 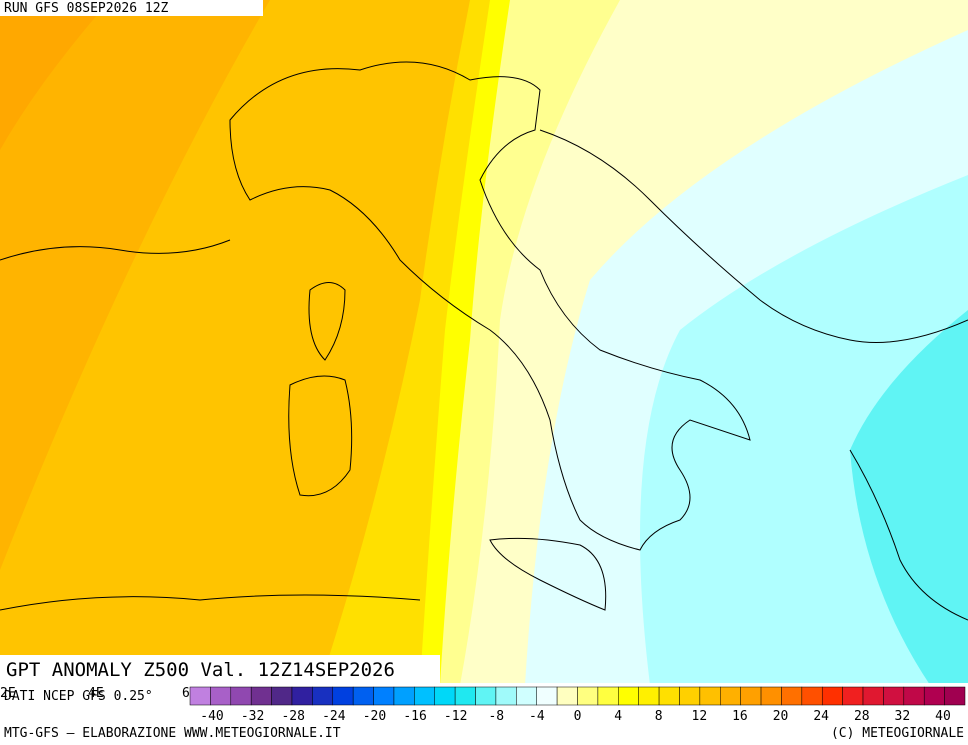 What do you see at coordinates (943, 716) in the screenshot?
I see `colorbar-tick-label: 40` at bounding box center [943, 716].